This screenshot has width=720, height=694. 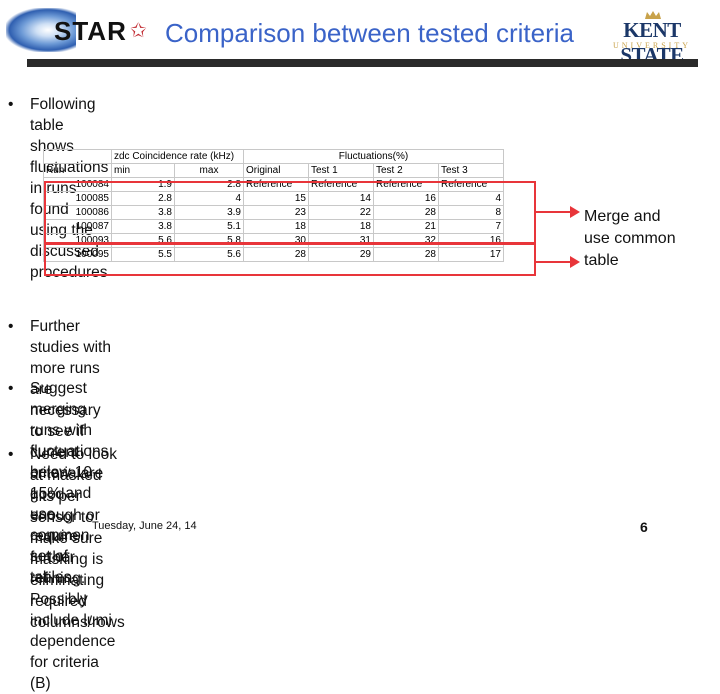 What do you see at coordinates (373, 156) in the screenshot?
I see `fluct-group-header: Fluctuations(%)` at bounding box center [373, 156].